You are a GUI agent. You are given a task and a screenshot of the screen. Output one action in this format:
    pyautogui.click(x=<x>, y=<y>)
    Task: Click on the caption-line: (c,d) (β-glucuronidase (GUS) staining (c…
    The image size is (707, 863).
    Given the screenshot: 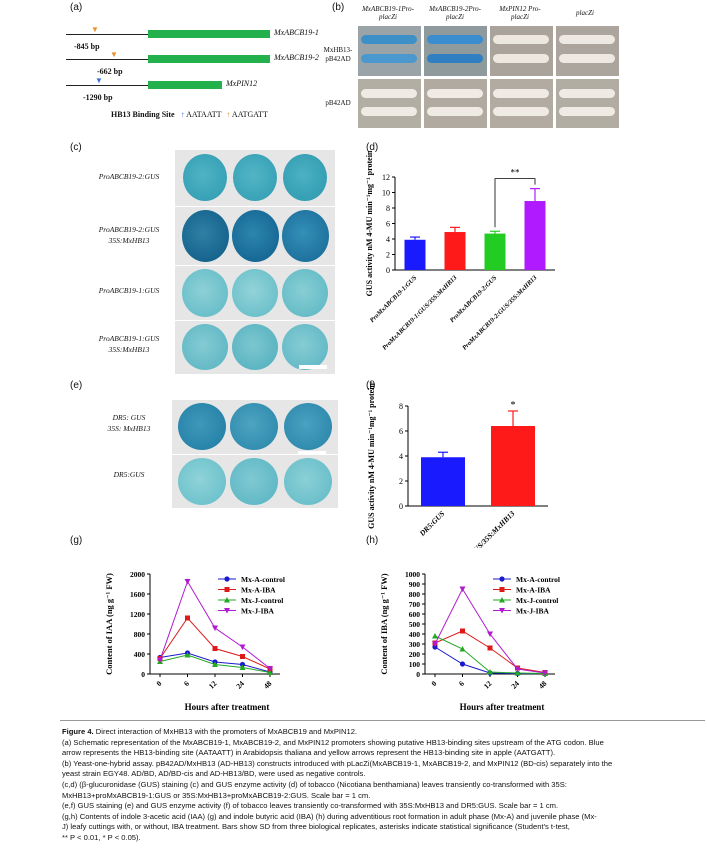 What is the action you would take?
    pyautogui.click(x=314, y=784)
    